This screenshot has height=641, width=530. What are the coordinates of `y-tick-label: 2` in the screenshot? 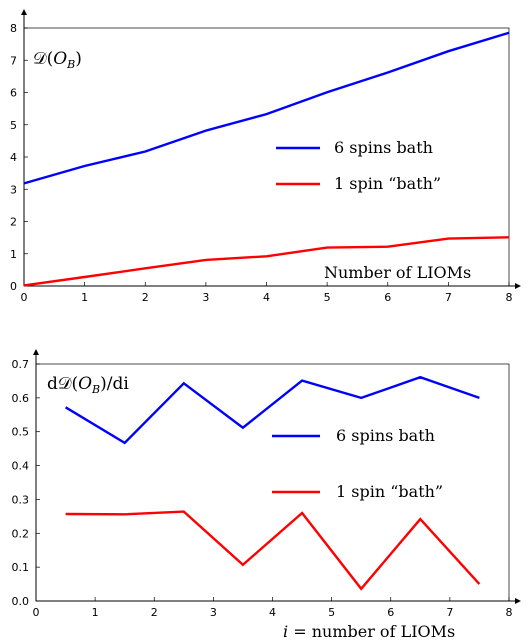 It's located at (13, 222).